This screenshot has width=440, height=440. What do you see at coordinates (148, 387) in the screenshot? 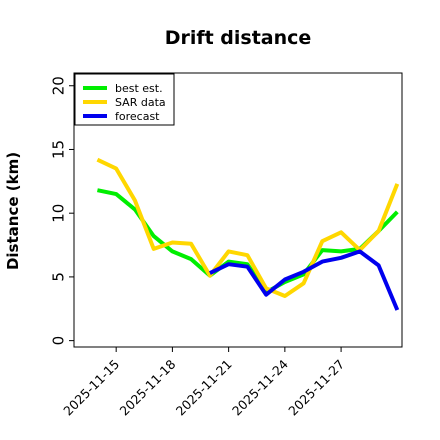
I see `x-tick-label: 2025-11-18` at bounding box center [148, 387].